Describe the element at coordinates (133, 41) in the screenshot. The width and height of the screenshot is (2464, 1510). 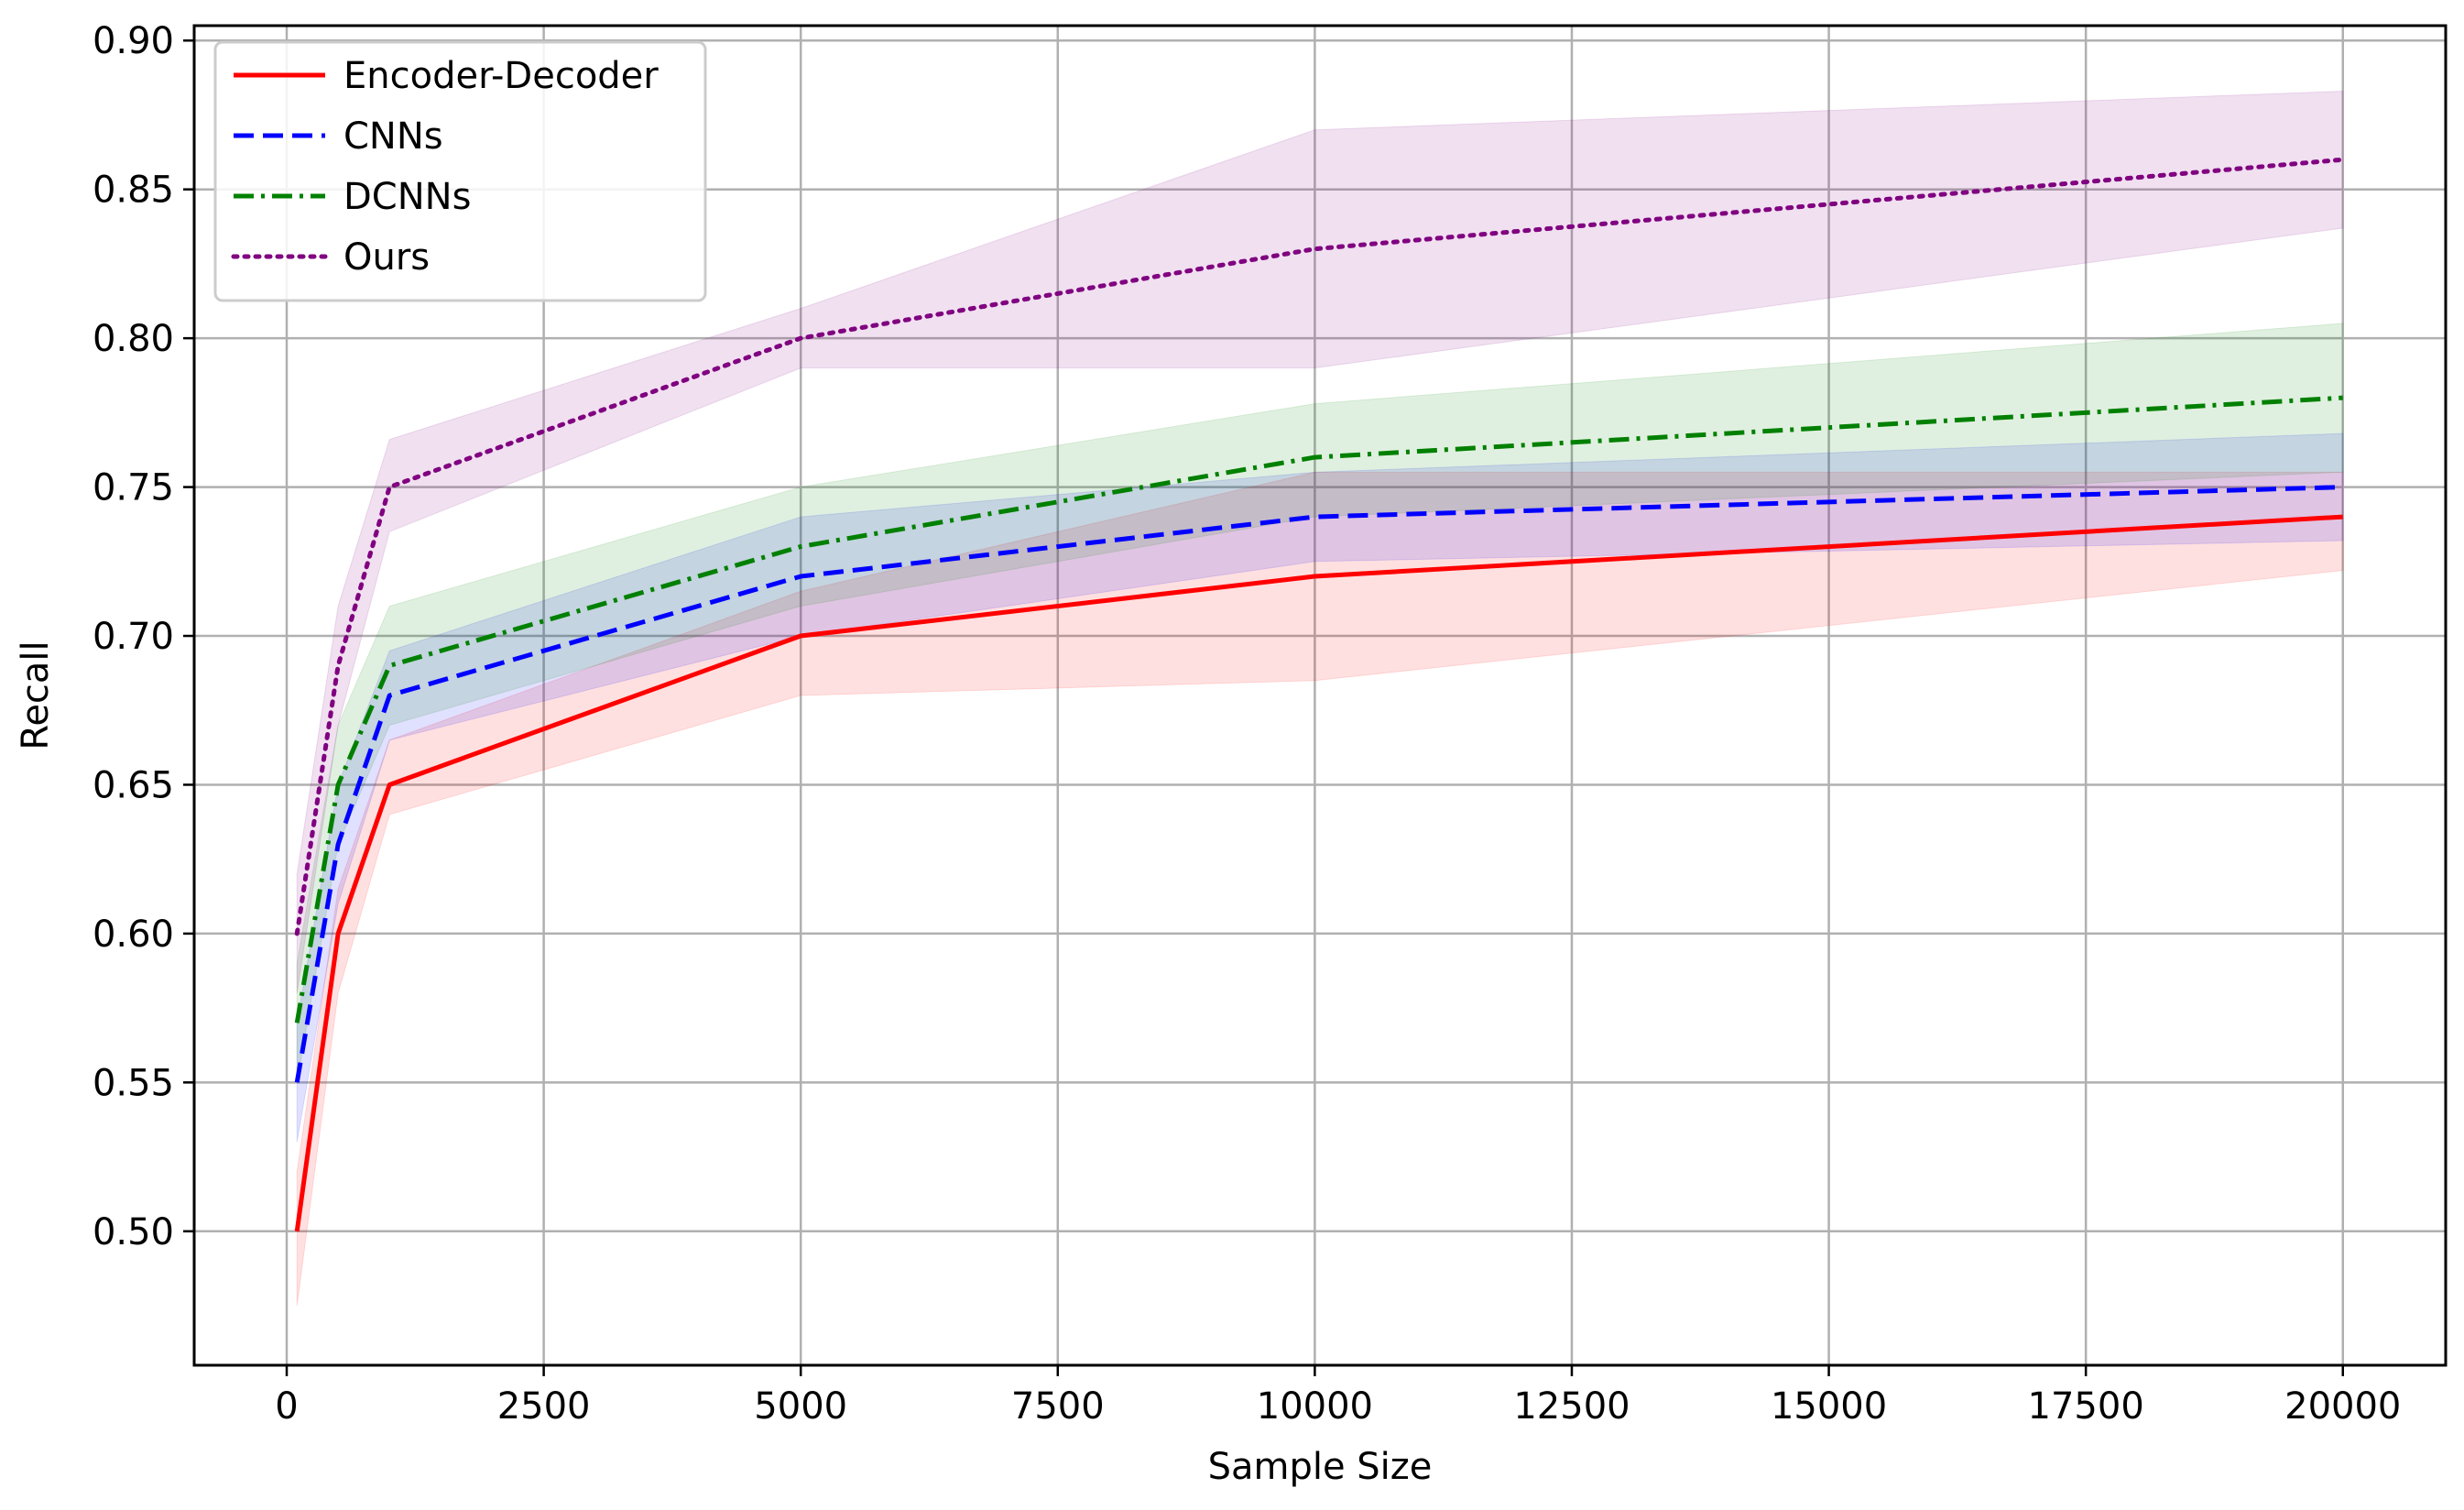
I see `y-tick-label: 0.90` at that location.